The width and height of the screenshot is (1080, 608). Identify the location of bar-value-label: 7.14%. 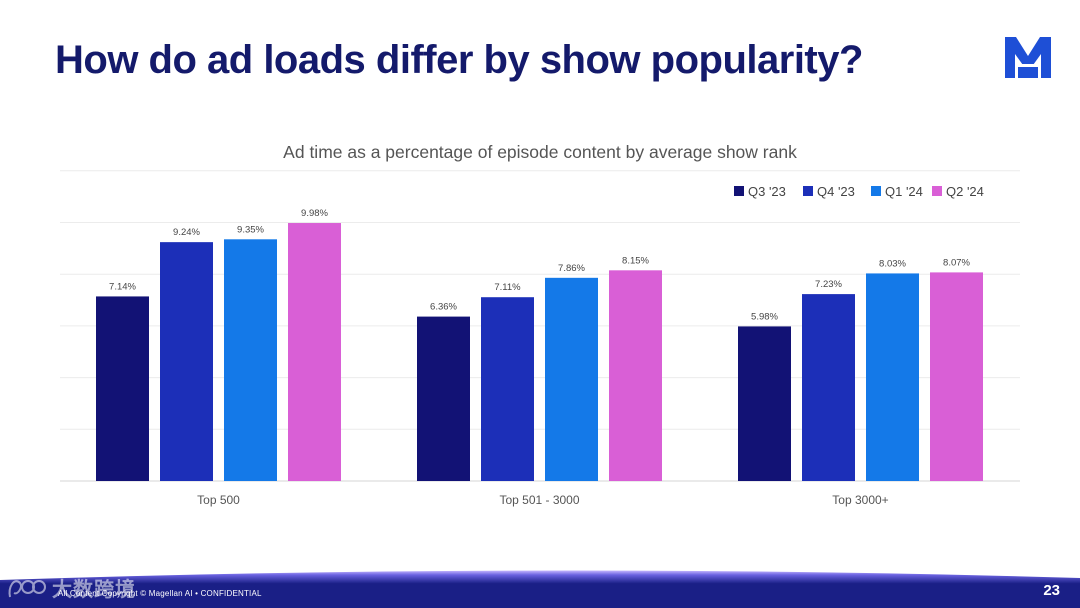
(122, 286).